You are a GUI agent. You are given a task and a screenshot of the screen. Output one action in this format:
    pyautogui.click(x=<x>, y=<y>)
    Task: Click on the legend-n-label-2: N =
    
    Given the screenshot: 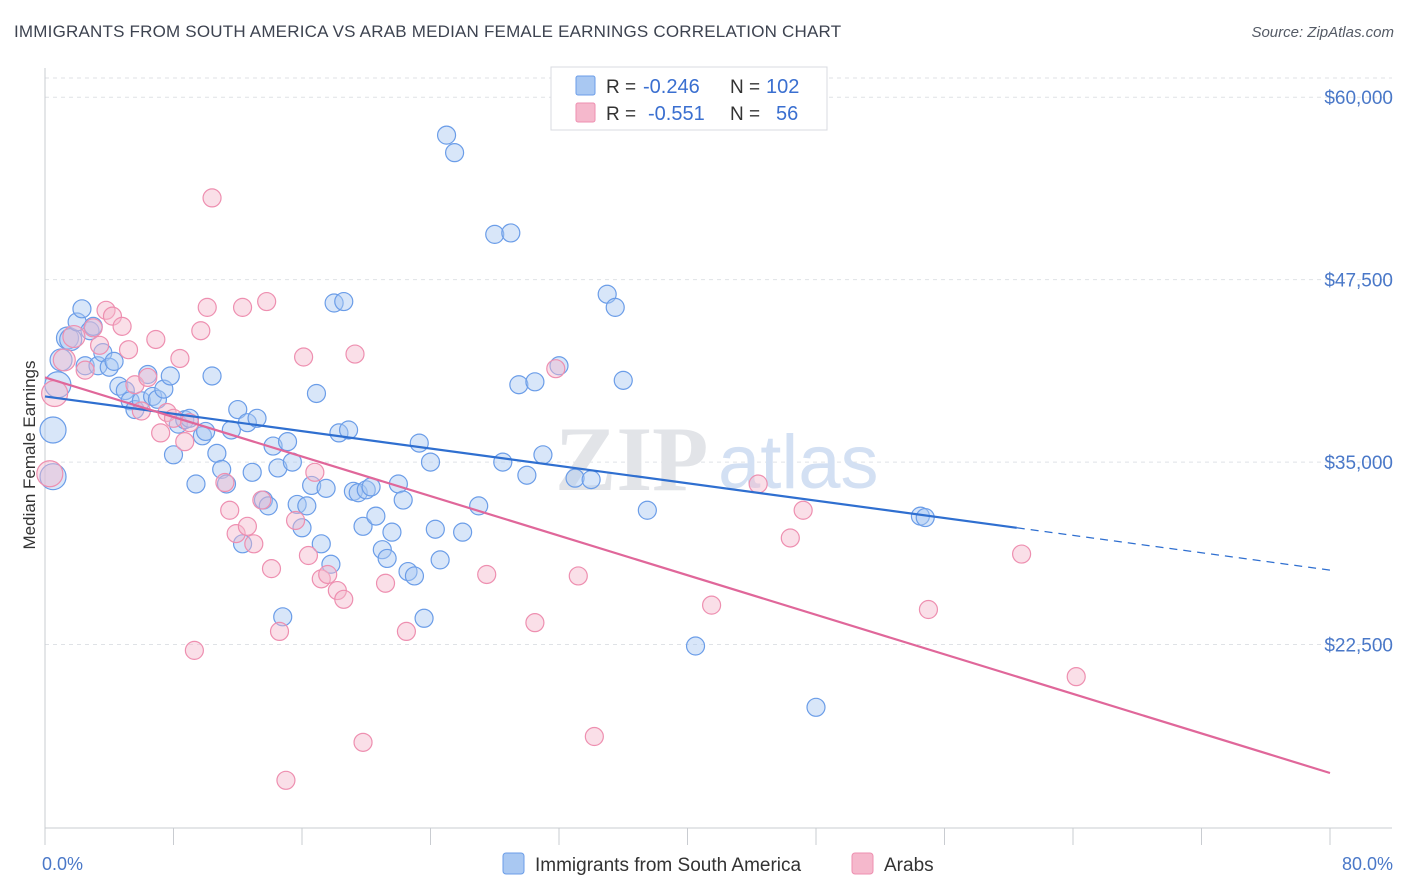 What is the action you would take?
    pyautogui.click(x=745, y=114)
    